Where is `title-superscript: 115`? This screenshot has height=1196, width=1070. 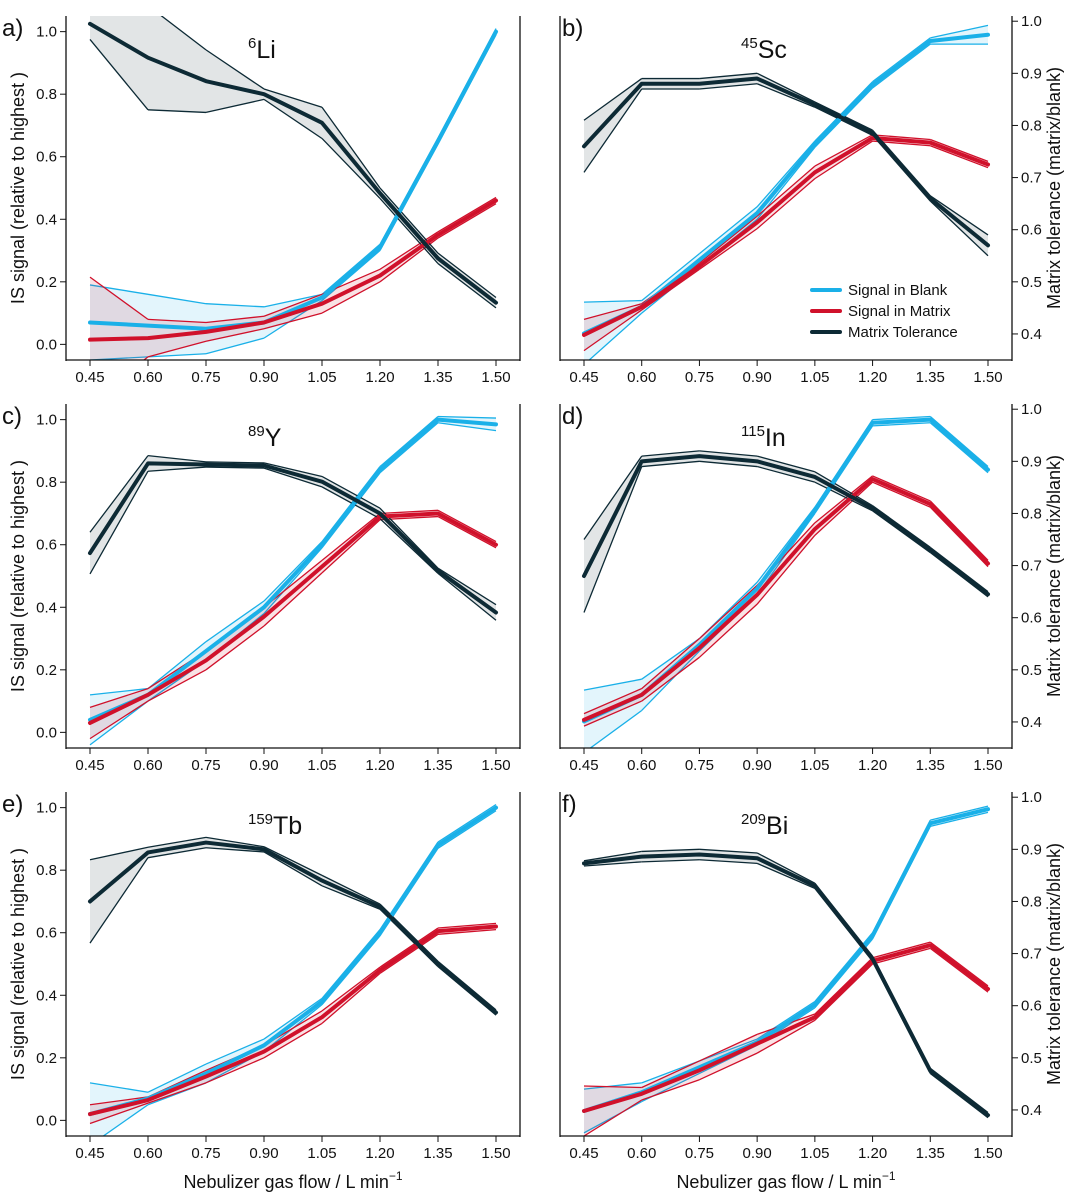 title-superscript: 115 is located at coordinates (753, 431).